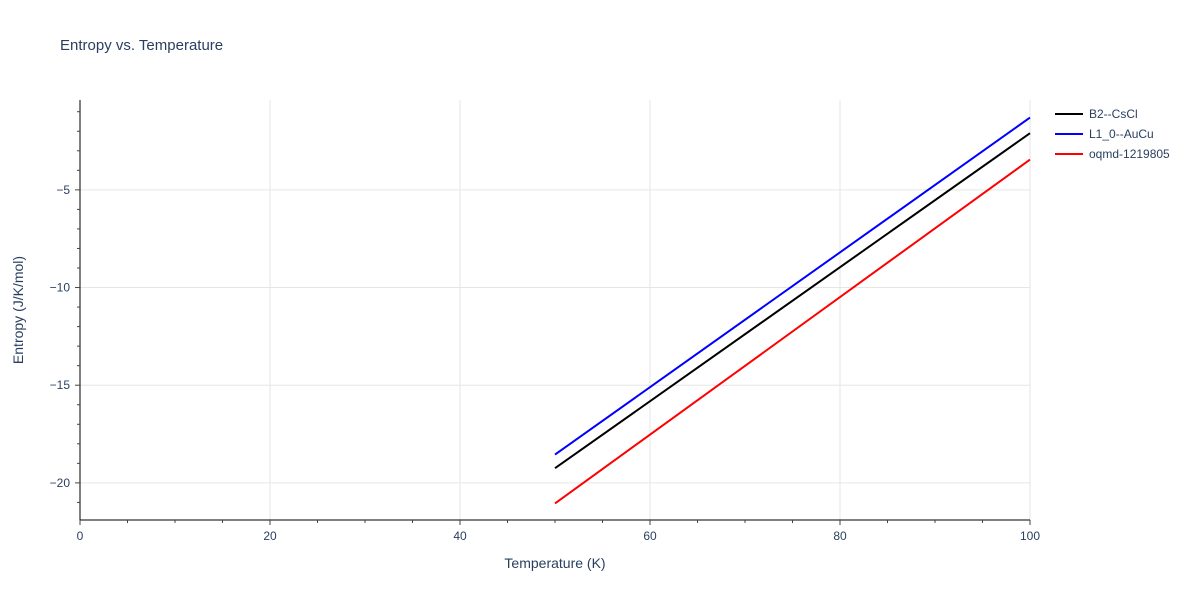  Describe the element at coordinates (18, 310) in the screenshot. I see `y-axis-label: Entropy (J/K/mol)` at that location.